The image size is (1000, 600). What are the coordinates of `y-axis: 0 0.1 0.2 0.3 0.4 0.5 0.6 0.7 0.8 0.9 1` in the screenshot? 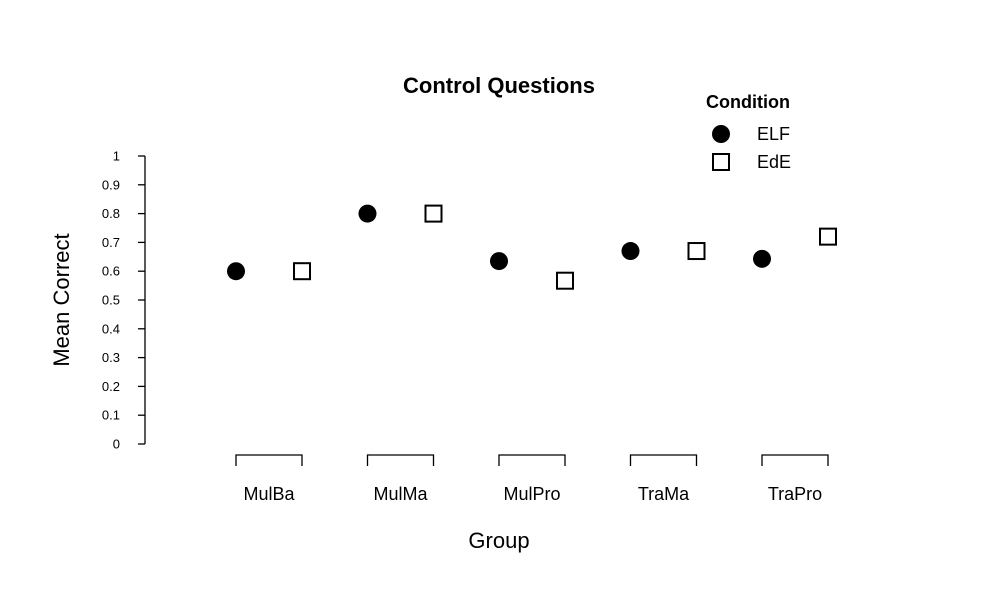 It's located at (124, 300).